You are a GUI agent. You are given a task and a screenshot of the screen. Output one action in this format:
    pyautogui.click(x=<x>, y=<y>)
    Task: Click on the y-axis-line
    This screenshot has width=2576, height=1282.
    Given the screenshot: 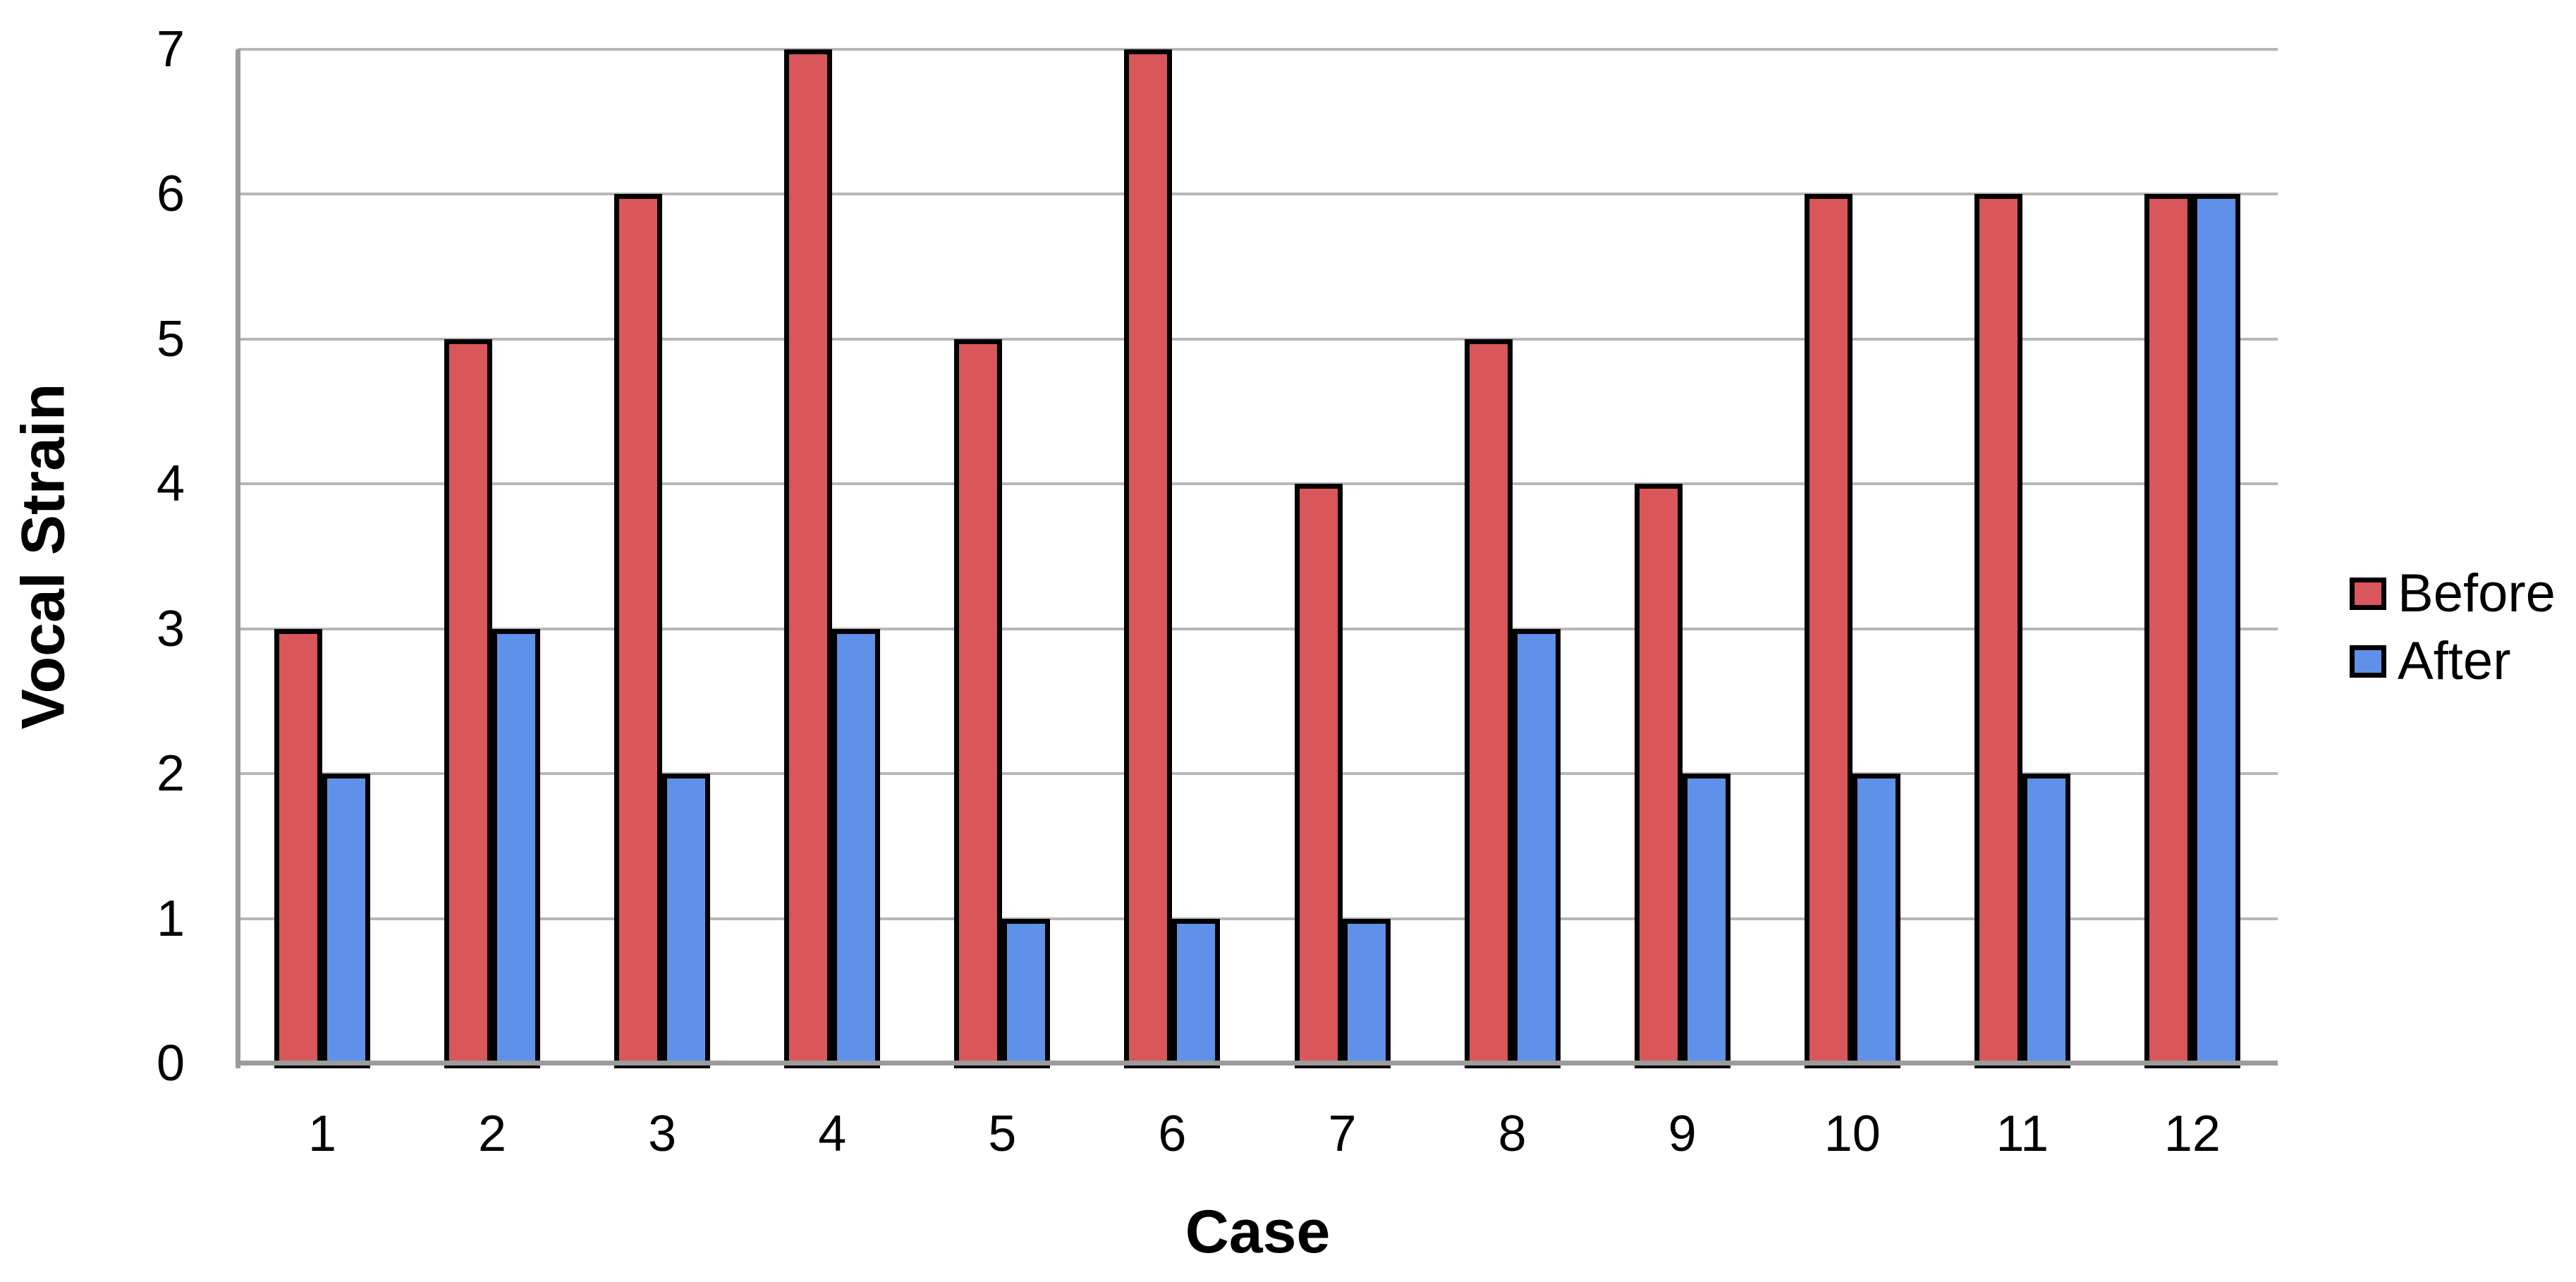 What is the action you would take?
    pyautogui.click(x=238, y=558)
    